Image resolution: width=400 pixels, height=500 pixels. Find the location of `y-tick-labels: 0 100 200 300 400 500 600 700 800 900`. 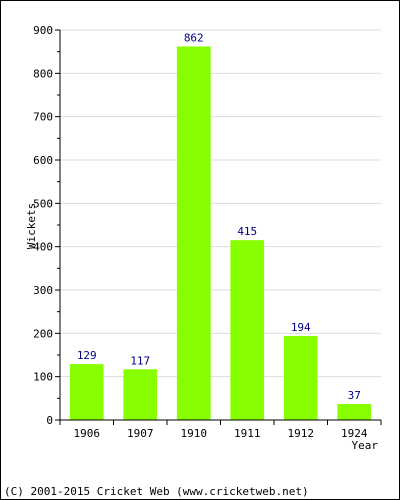

y-tick-labels: 0 100 200 300 400 500 600 700 800 900 is located at coordinates (43, 225).